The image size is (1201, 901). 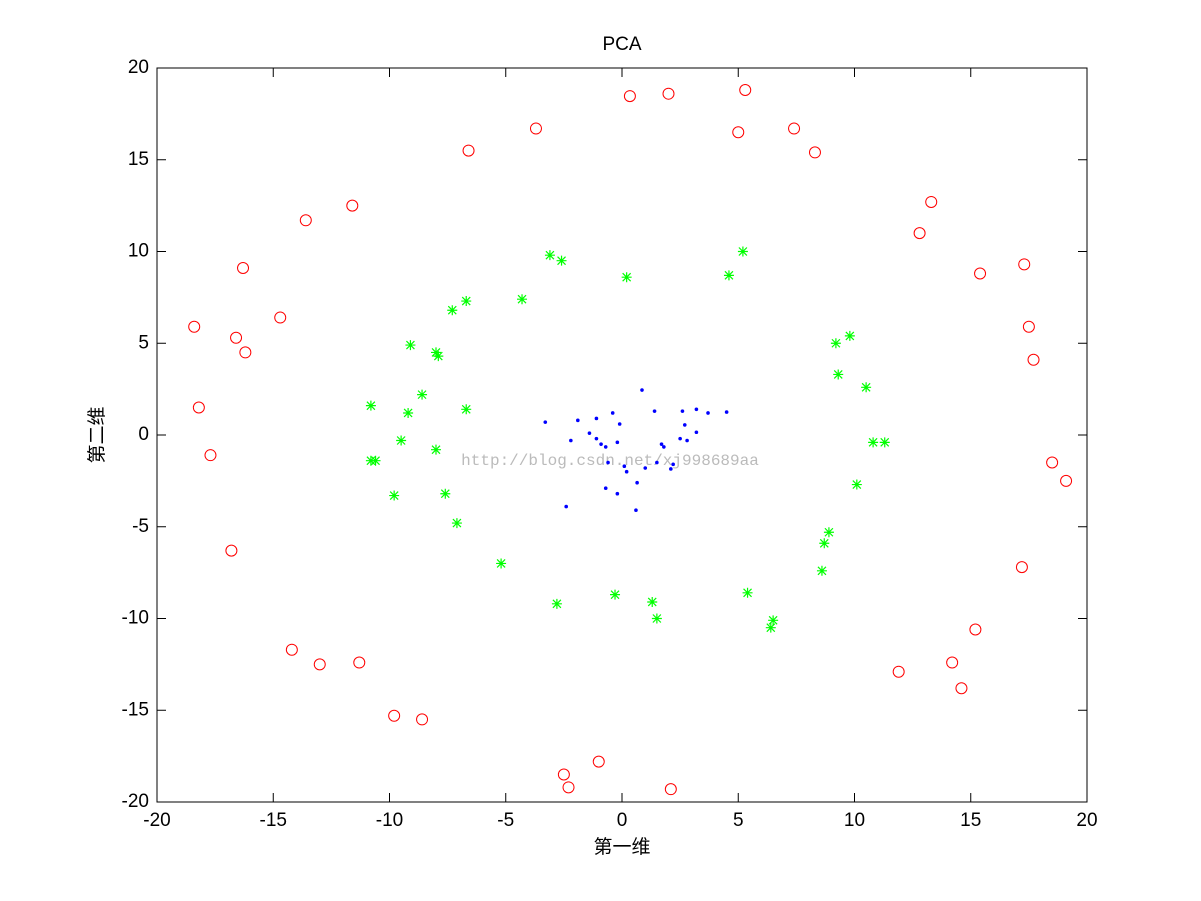 I want to click on y-tick-label: -10, so click(x=135, y=618).